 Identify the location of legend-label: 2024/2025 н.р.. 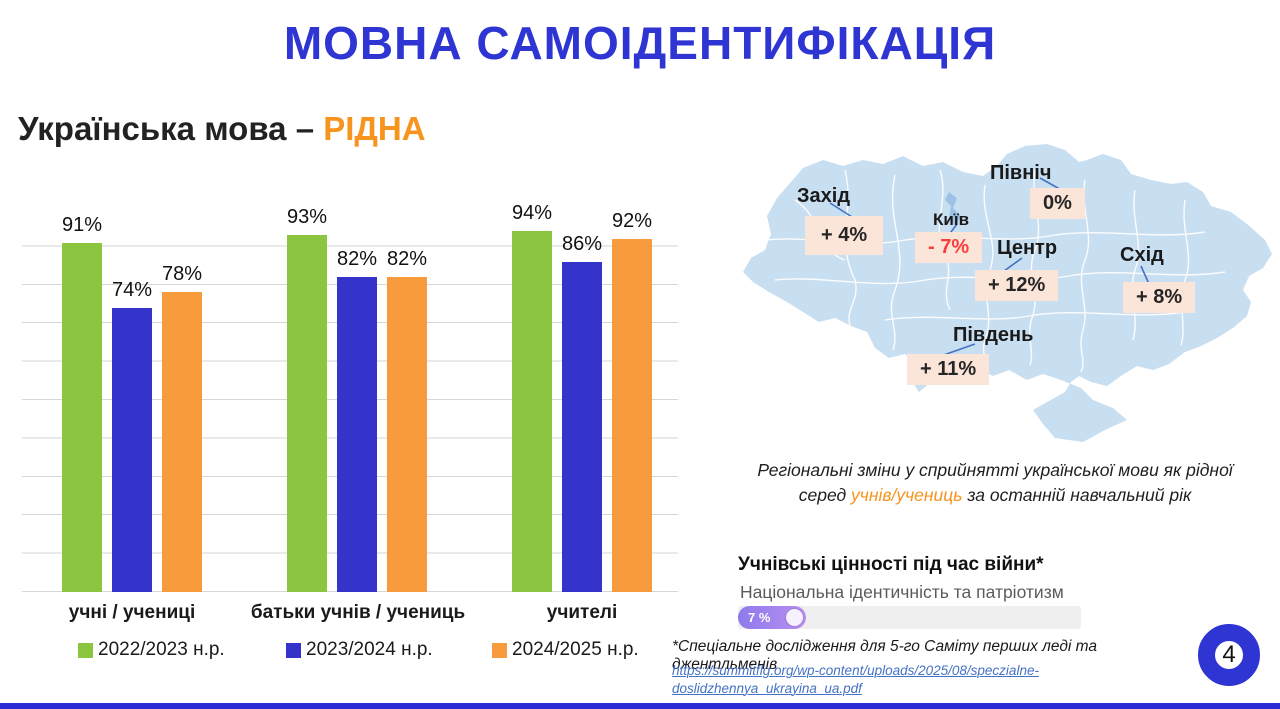
(575, 649).